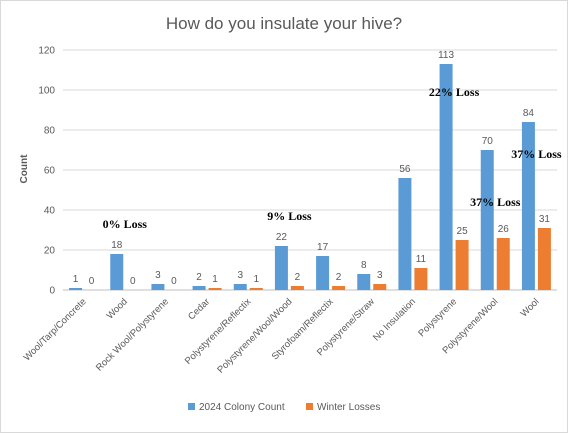 The width and height of the screenshot is (568, 433). What do you see at coordinates (55, 329) in the screenshot?
I see `x-category-label: Wool/Tarp/Concrete` at bounding box center [55, 329].